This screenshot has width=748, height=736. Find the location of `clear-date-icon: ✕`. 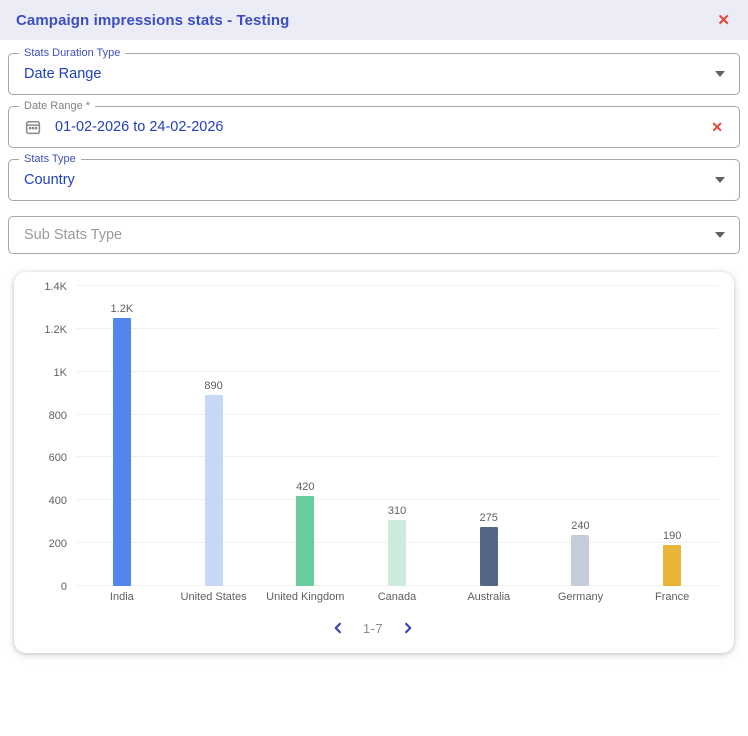

clear-date-icon: ✕ is located at coordinates (717, 127).